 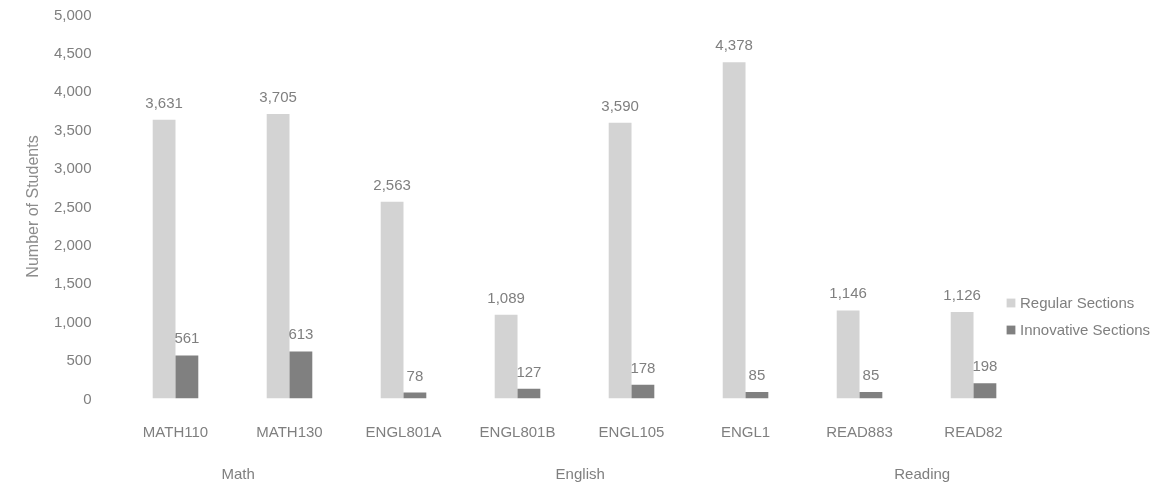 What do you see at coordinates (289, 431) in the screenshot?
I see `x-tick-label: MATH130` at bounding box center [289, 431].